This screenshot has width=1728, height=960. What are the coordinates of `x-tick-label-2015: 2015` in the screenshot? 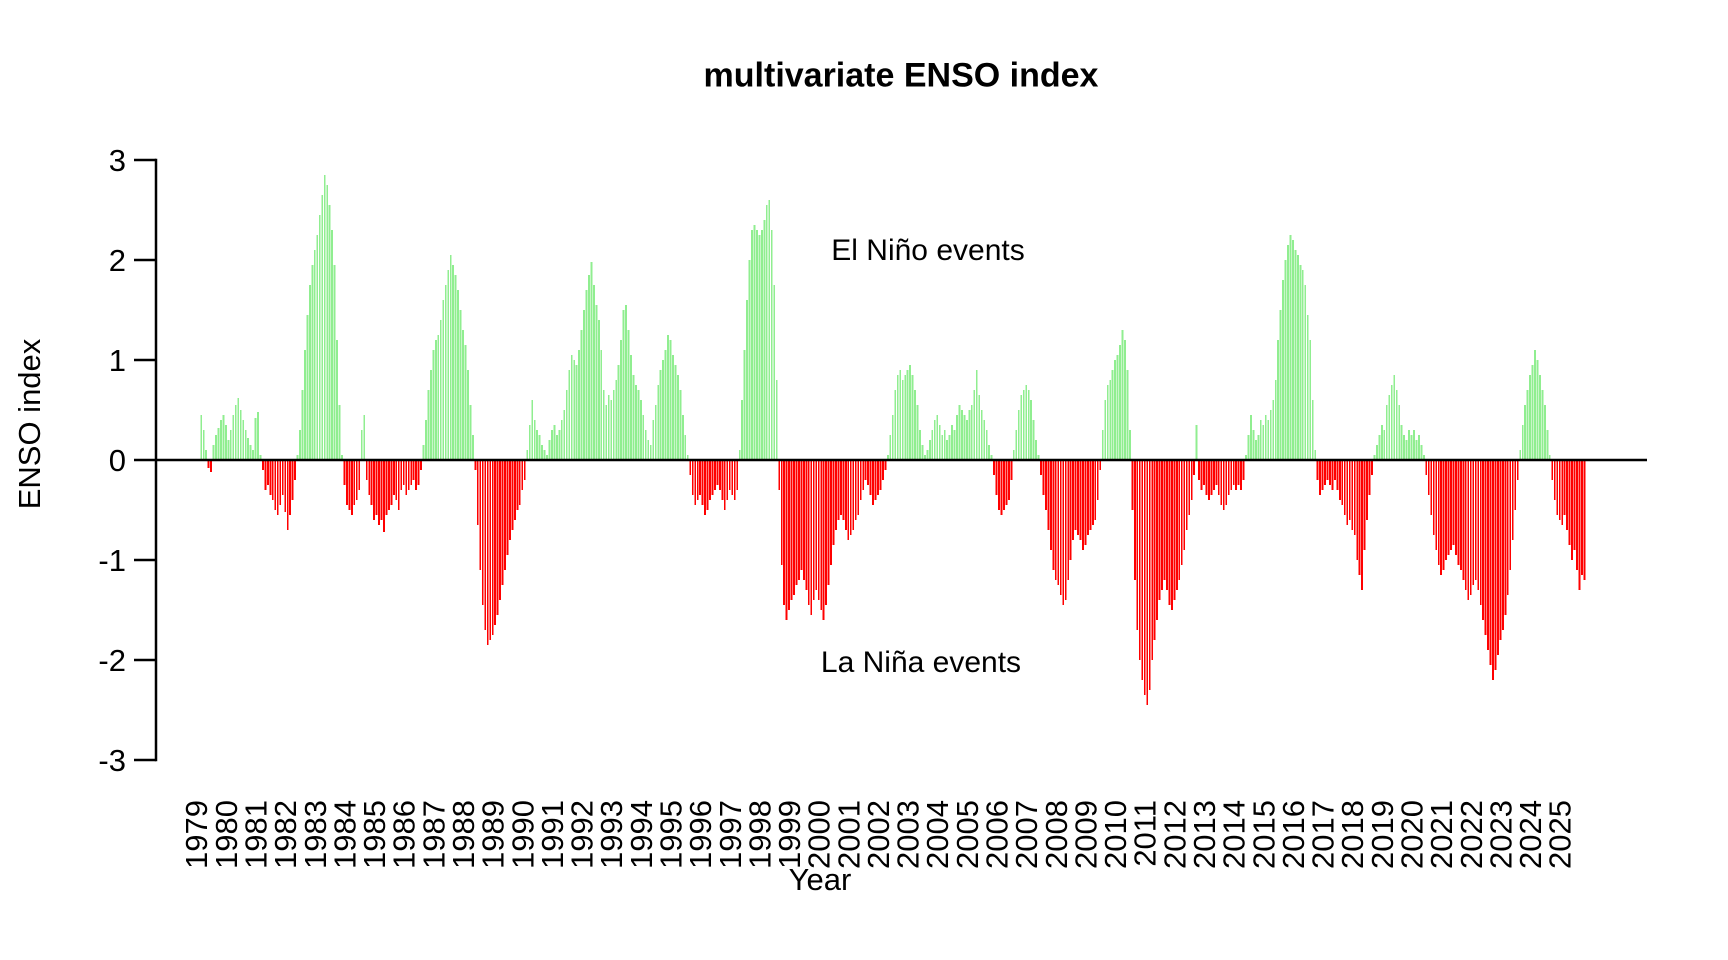 It's located at (1263, 834).